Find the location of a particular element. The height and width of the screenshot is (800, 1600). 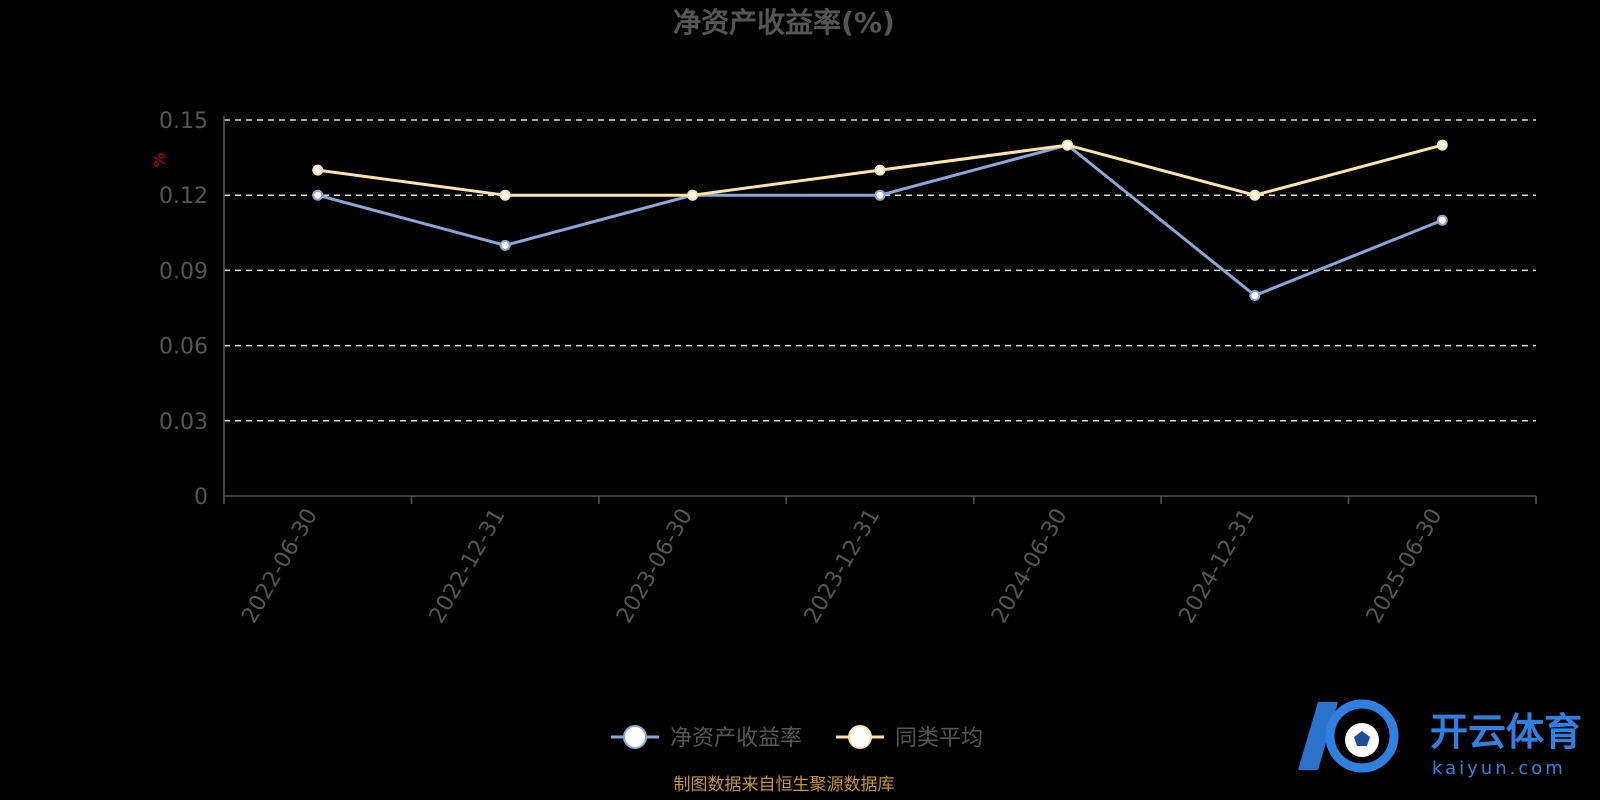

legend: 净资产收益率 同类平均 is located at coordinates (797, 738).